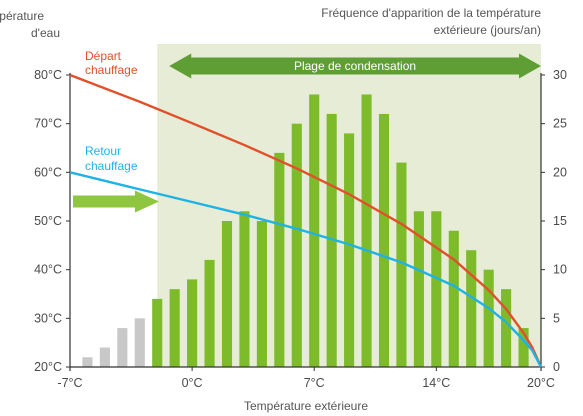 This screenshot has width=583, height=416. I want to click on x-tick-label: 20°C, so click(541, 383).